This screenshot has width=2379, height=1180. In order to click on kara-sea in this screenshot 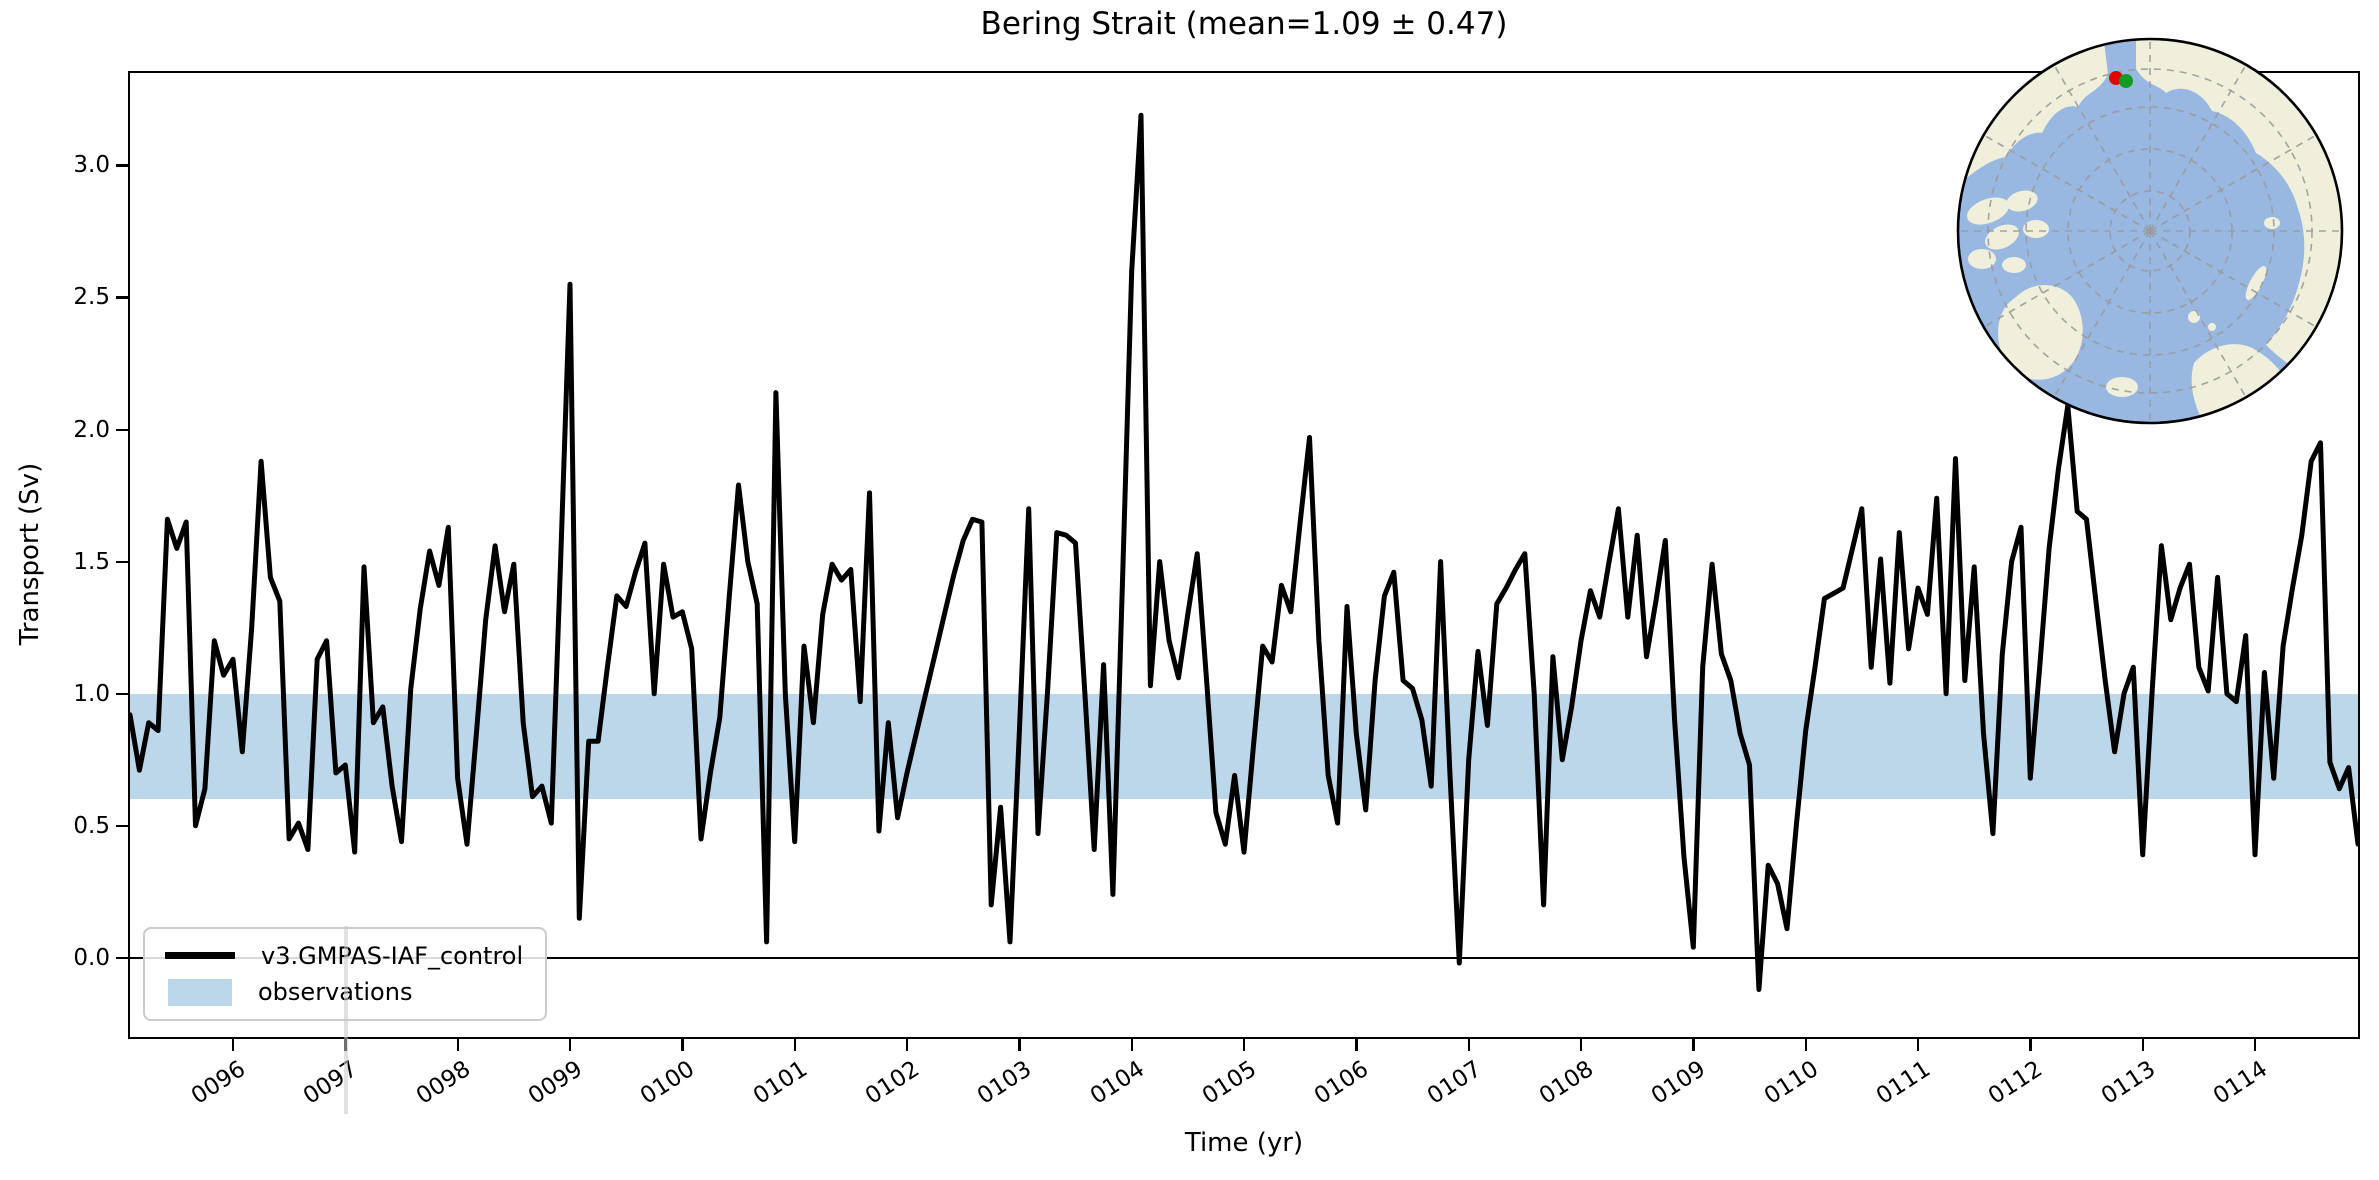, I will do `click(2268, 243)`.